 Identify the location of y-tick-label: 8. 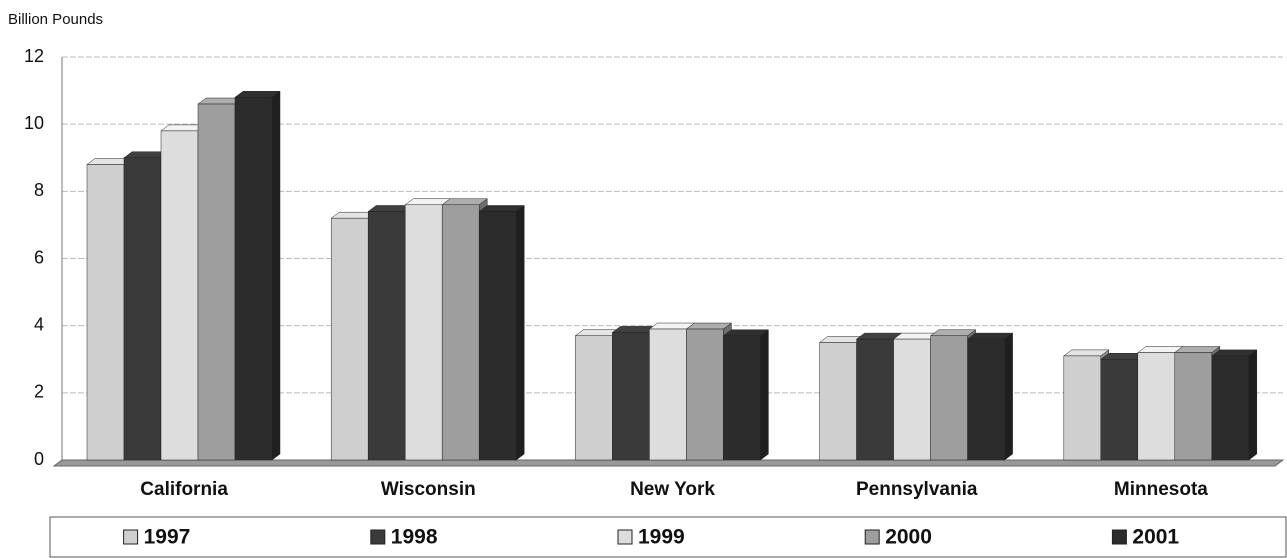
(39, 190).